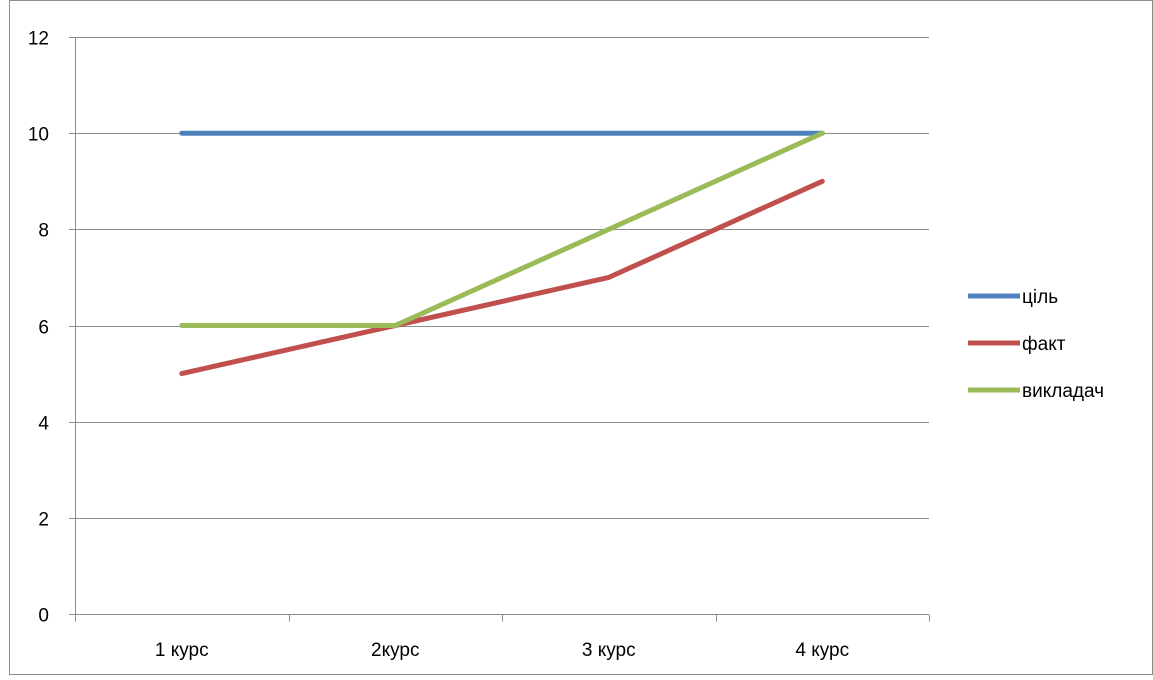 The image size is (1153, 680). What do you see at coordinates (395, 650) in the screenshot?
I see `x-tick-label: 2курс` at bounding box center [395, 650].